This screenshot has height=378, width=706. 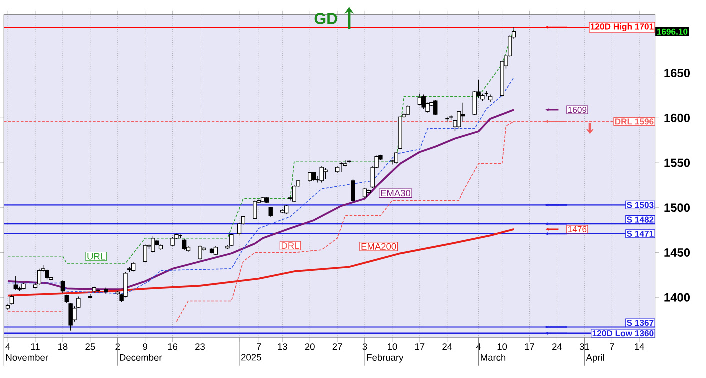 I want to click on x-tick-label: 3, so click(x=365, y=347).